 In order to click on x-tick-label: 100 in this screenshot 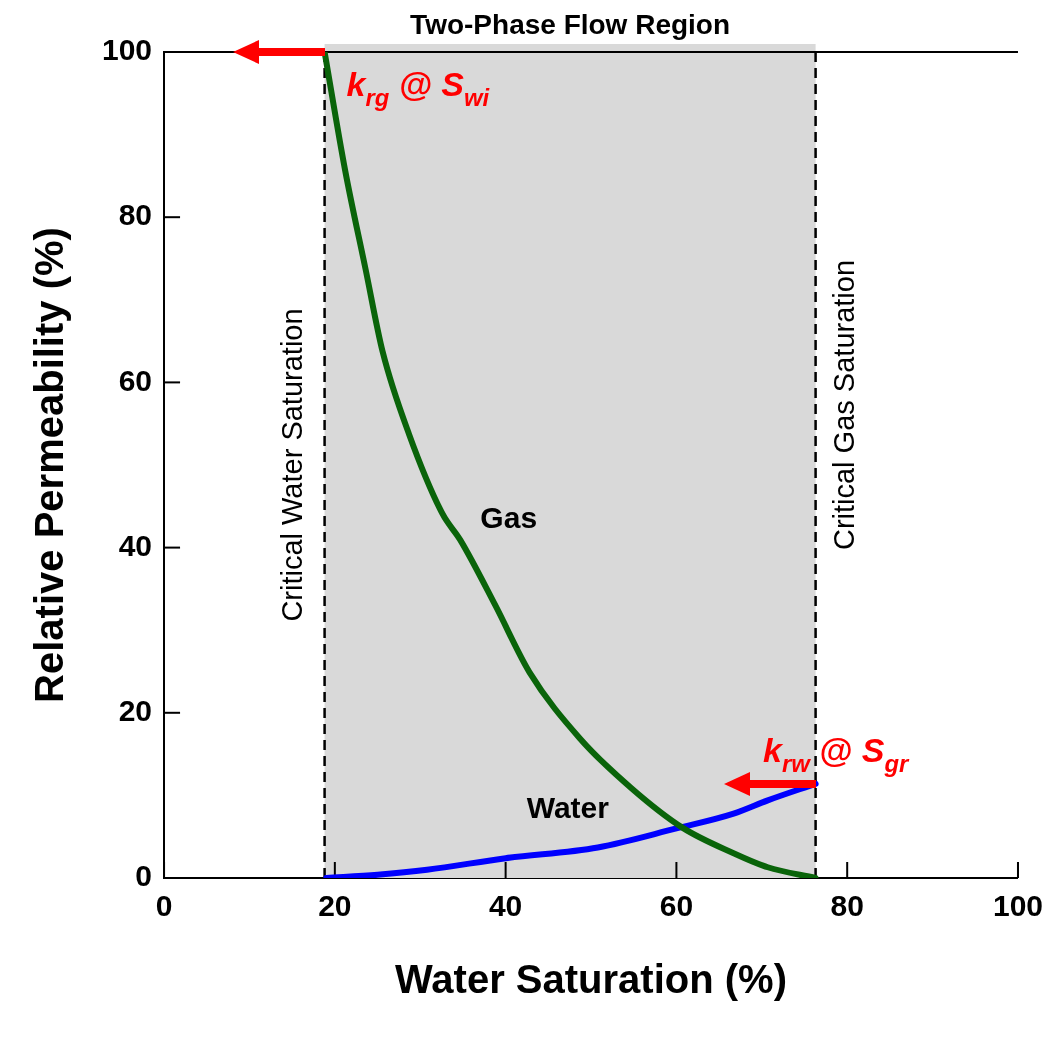, I will do `click(1017, 906)`.